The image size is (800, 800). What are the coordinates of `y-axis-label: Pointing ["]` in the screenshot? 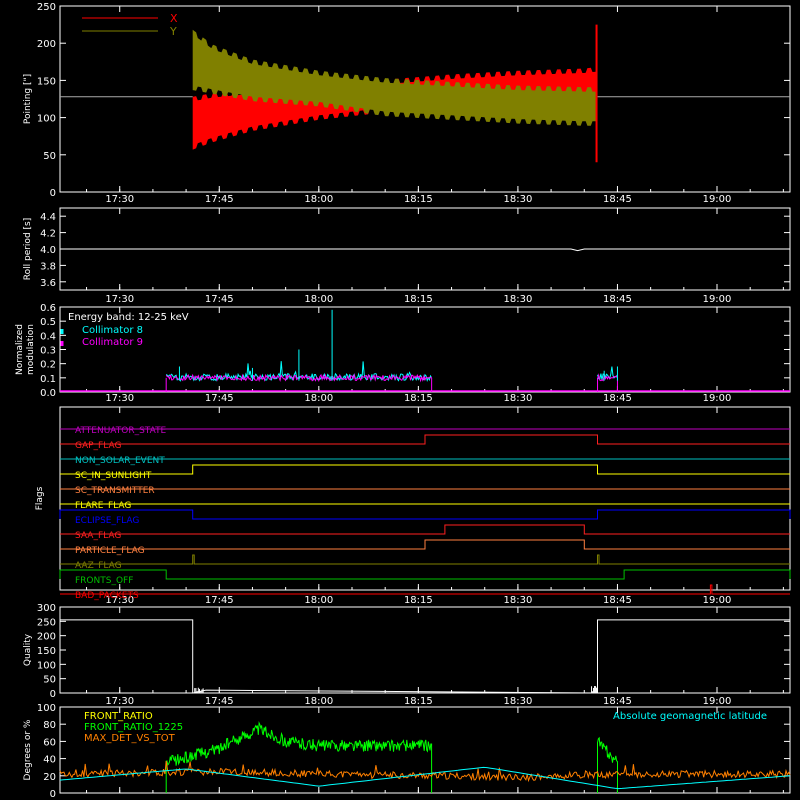 It's located at (28, 99).